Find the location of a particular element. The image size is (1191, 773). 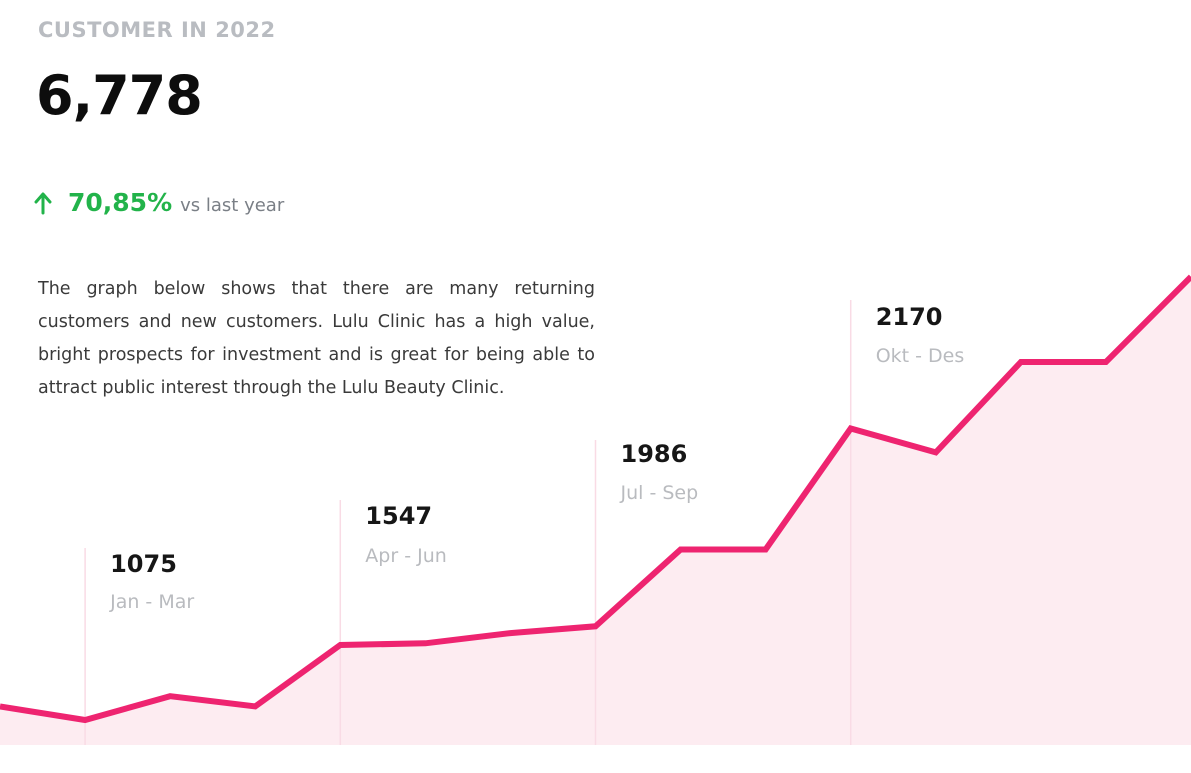

growth-comparison-label: vs last year is located at coordinates (232, 205).